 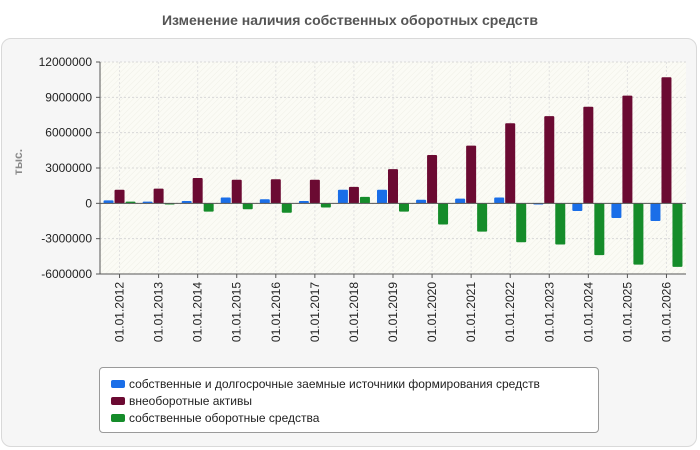 I want to click on bar-series-0-01.01.2026, so click(x=655, y=212).